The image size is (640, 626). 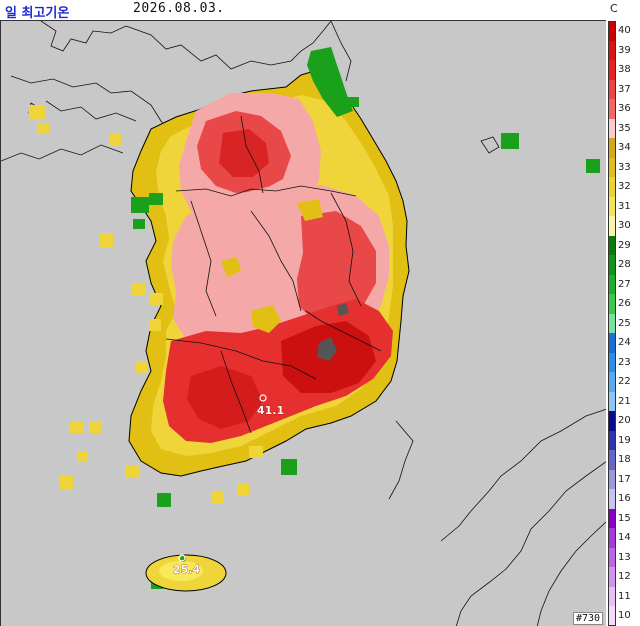 I want to click on scale-label: 31, so click(x=624, y=206).